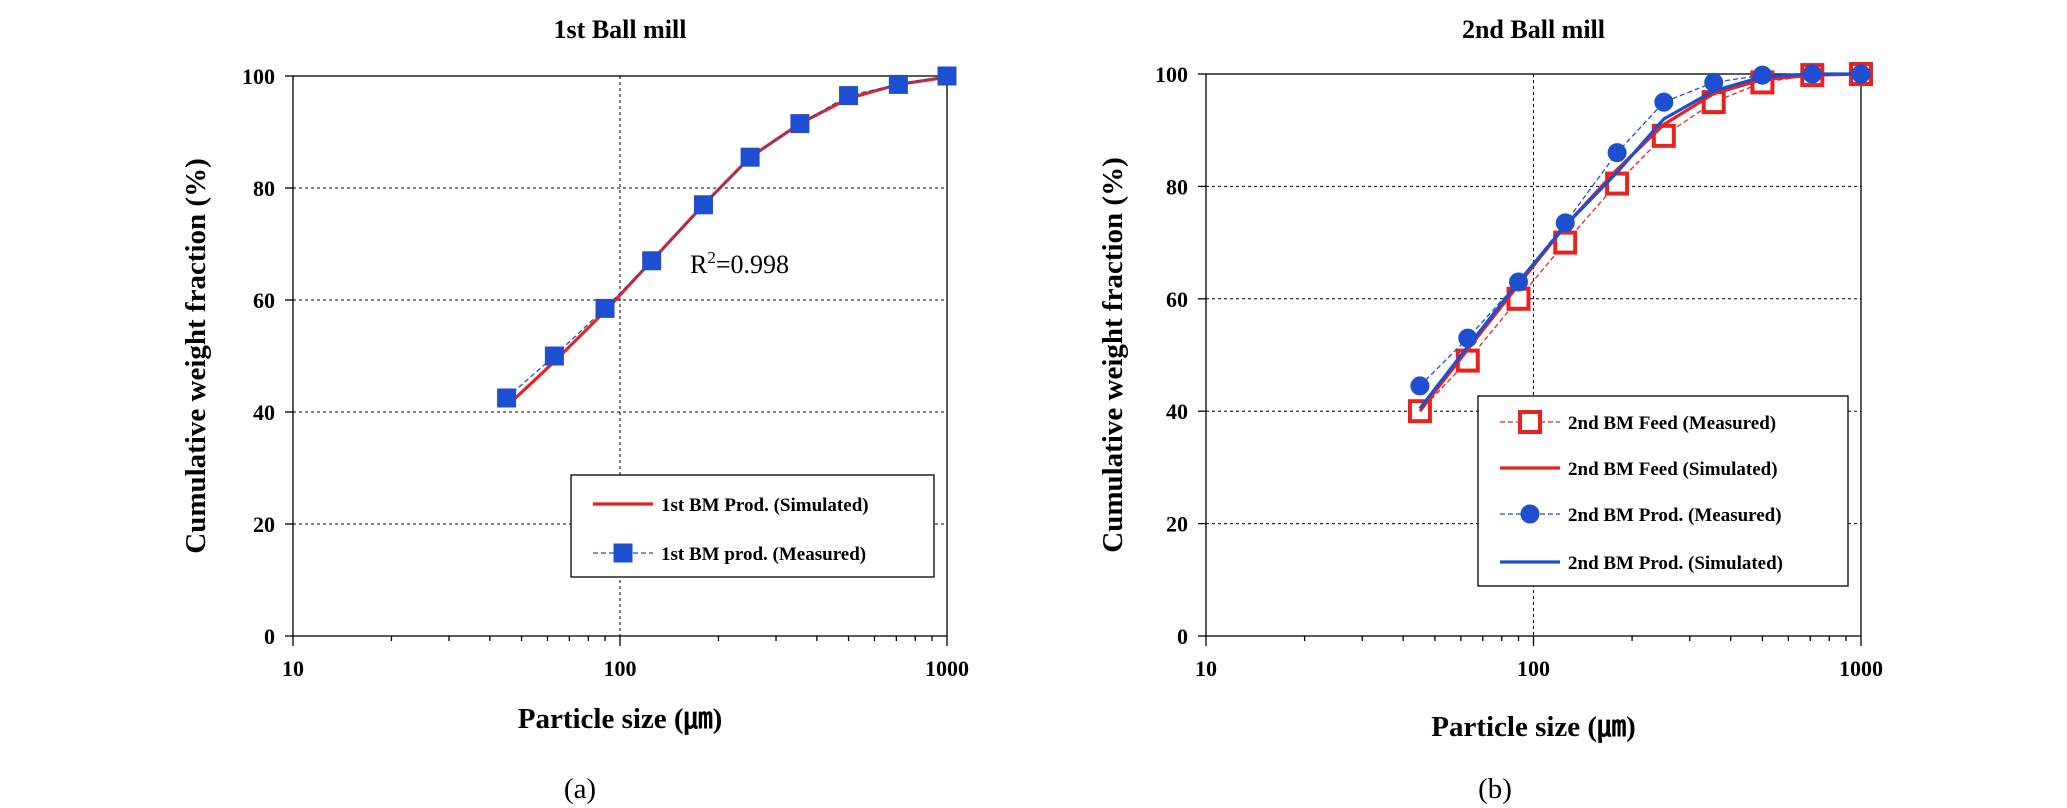 The height and width of the screenshot is (808, 2067). I want to click on series-1st-bm-prod-measured, so click(727, 237).